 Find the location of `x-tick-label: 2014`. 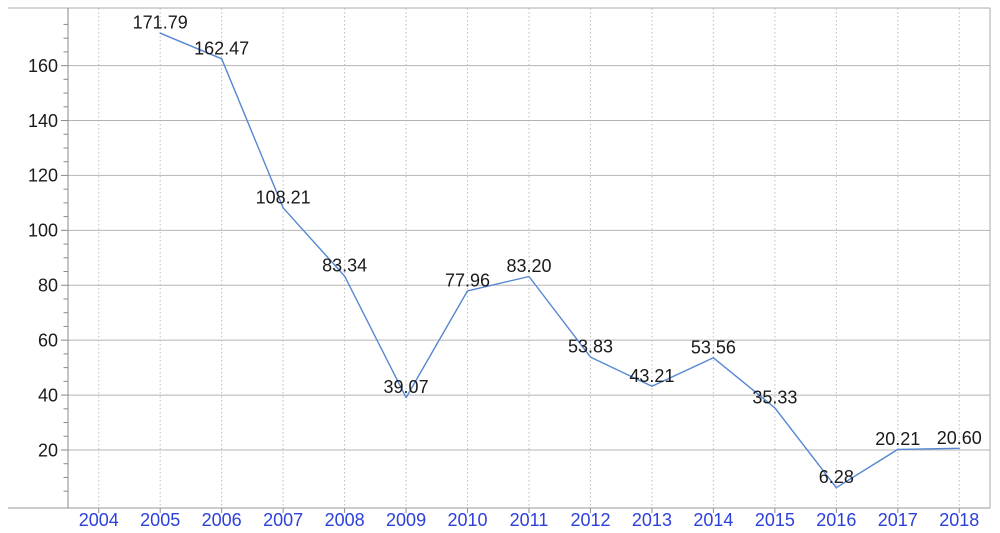

x-tick-label: 2014 is located at coordinates (713, 520).